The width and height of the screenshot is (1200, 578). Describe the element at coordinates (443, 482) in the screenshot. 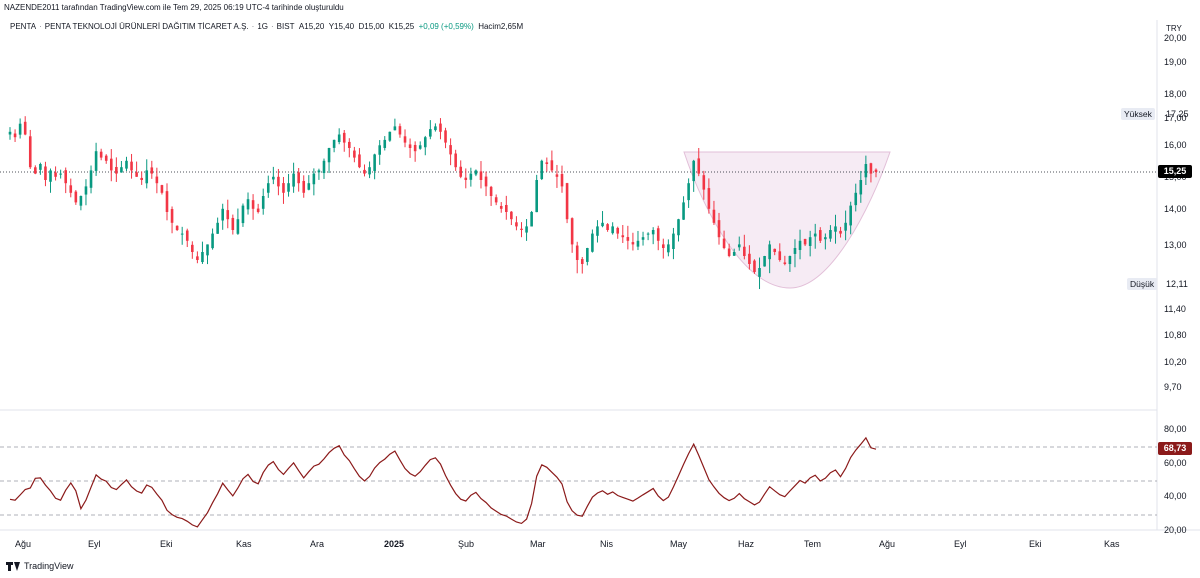

I see `rsi-line` at that location.